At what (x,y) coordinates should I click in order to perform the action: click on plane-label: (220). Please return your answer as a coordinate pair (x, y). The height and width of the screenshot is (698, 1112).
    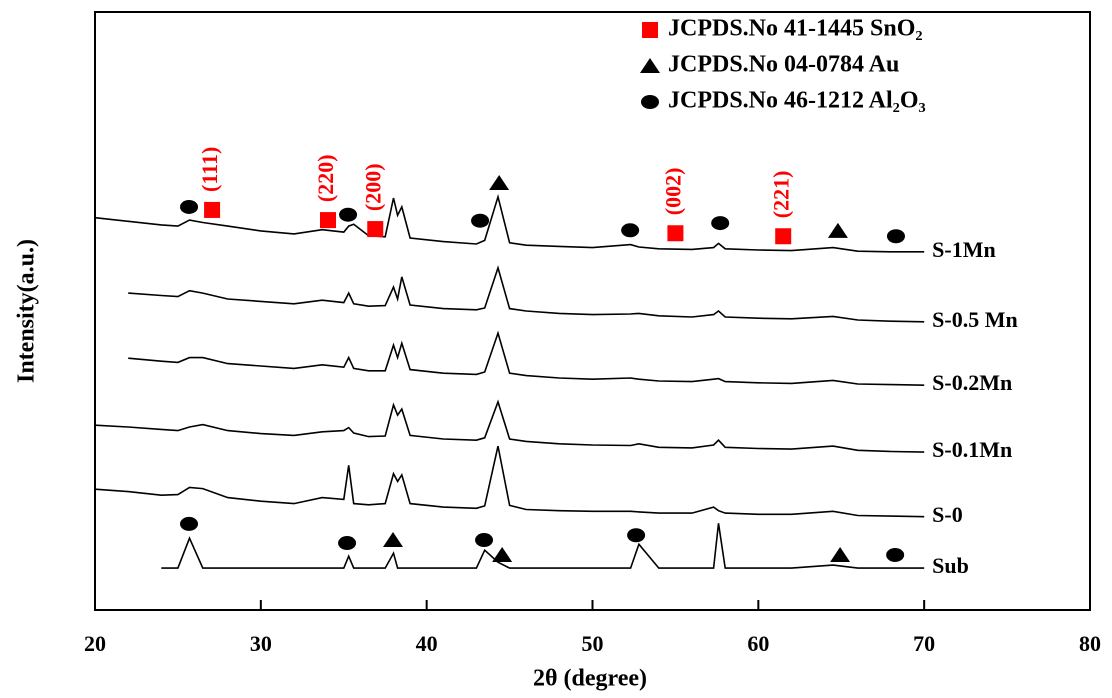
    Looking at the image, I should click on (325, 178).